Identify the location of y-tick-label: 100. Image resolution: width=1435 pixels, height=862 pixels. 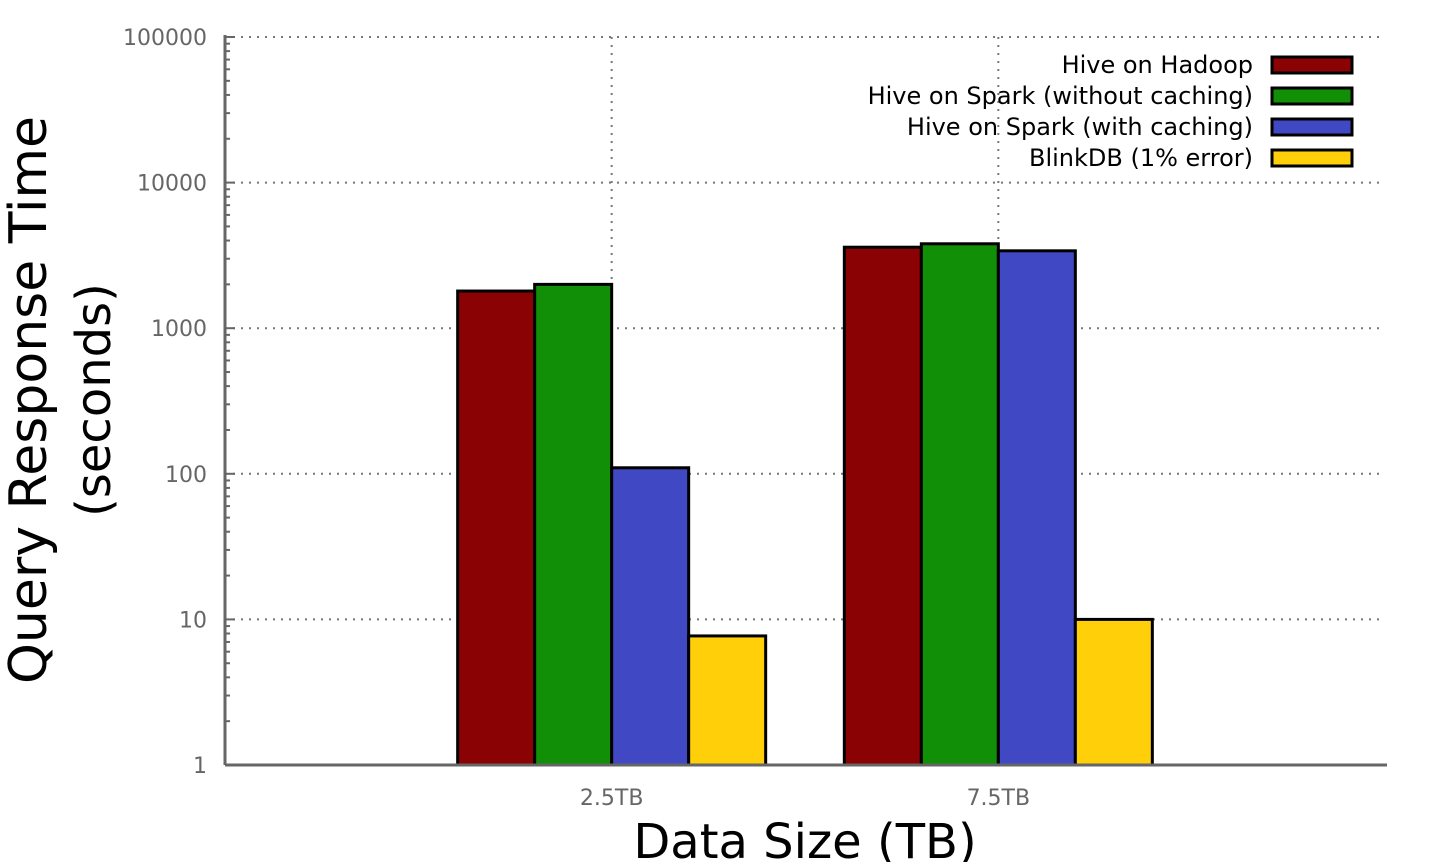
(186, 475).